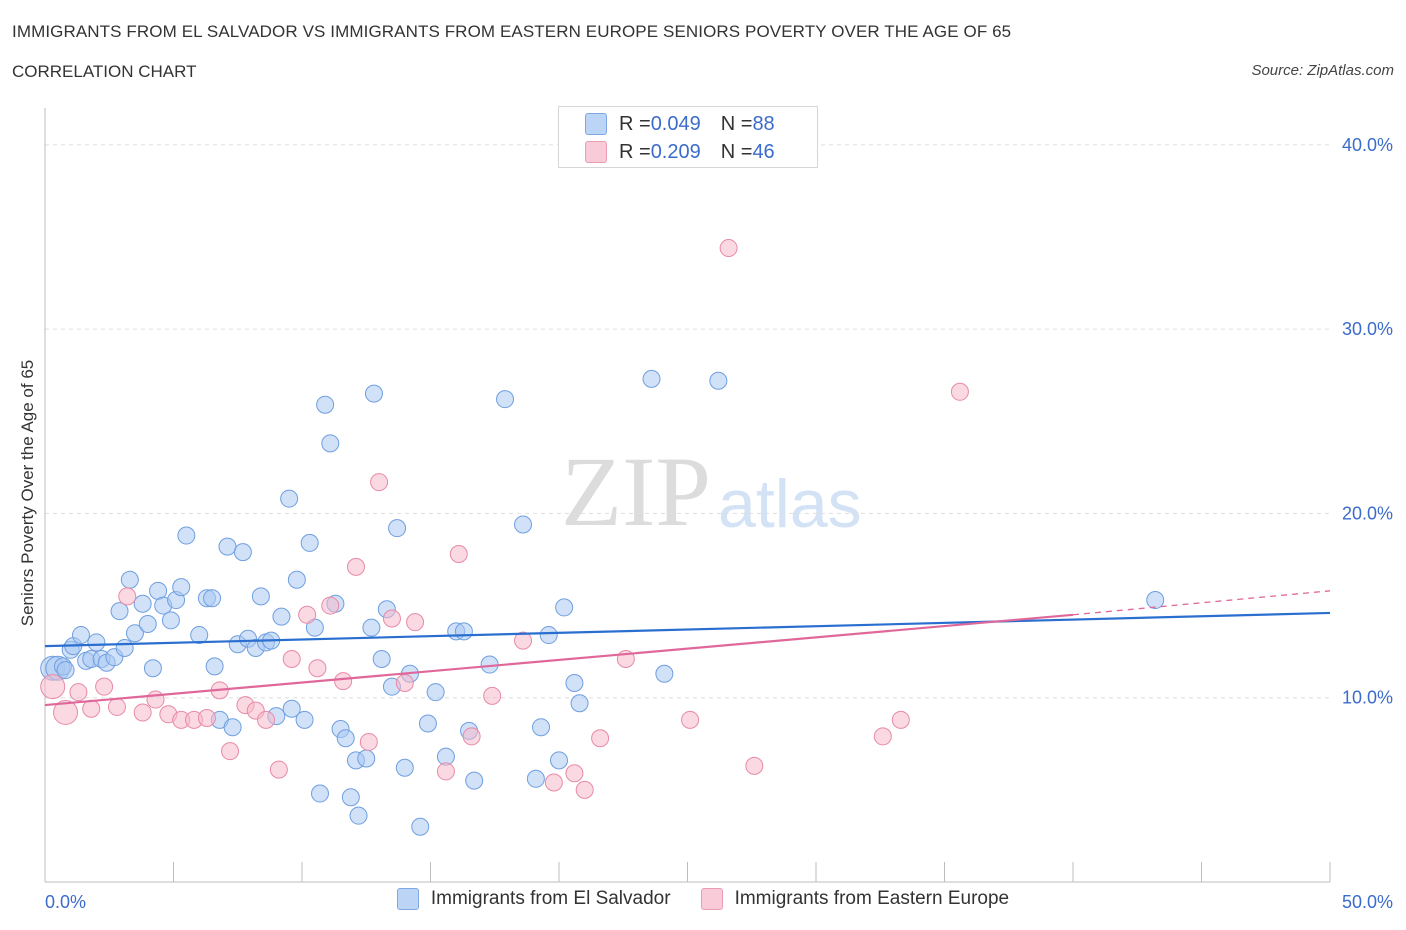 Image resolution: width=1406 pixels, height=930 pixels. Describe the element at coordinates (1322, 70) in the screenshot. I see `source-credit: Source: ZipAtlas.com` at that location.